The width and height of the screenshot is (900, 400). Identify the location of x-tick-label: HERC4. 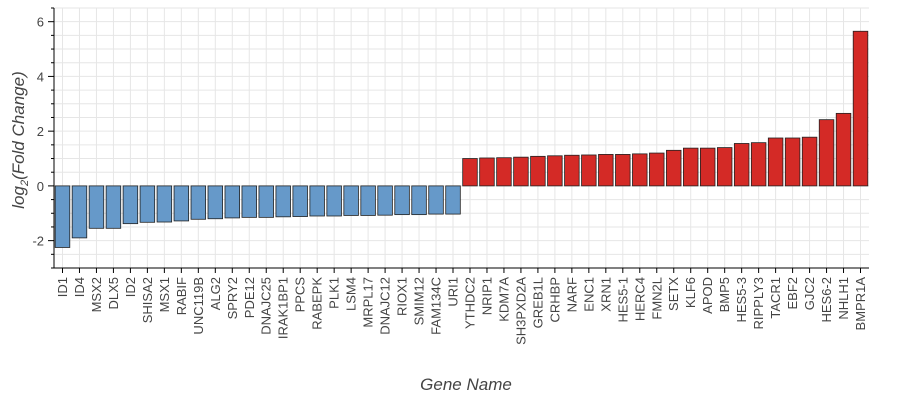
(639, 299).